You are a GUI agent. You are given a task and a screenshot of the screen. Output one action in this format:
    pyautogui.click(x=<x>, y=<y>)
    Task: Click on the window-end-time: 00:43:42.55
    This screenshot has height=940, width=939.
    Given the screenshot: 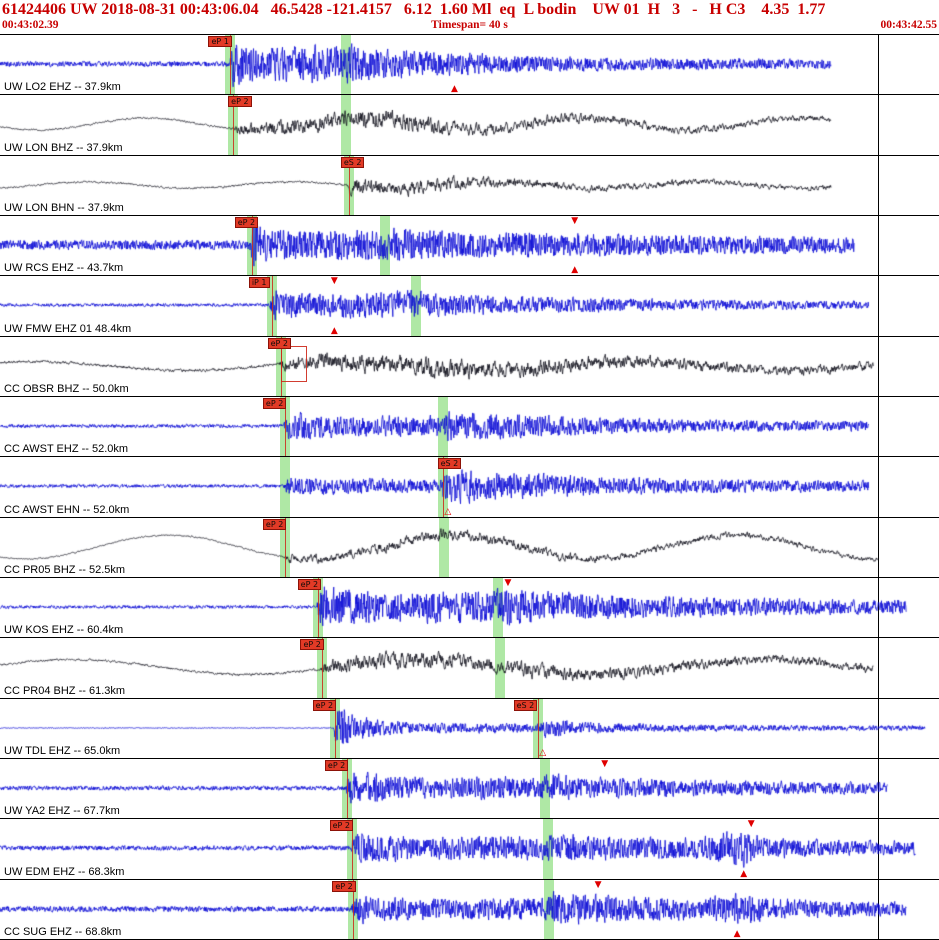 What is the action you would take?
    pyautogui.click(x=908, y=25)
    